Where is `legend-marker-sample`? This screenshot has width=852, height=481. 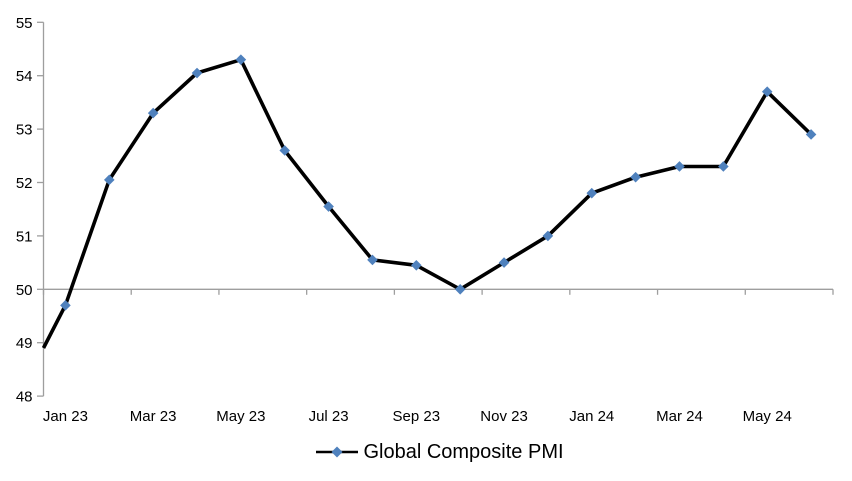 legend-marker-sample is located at coordinates (337, 452).